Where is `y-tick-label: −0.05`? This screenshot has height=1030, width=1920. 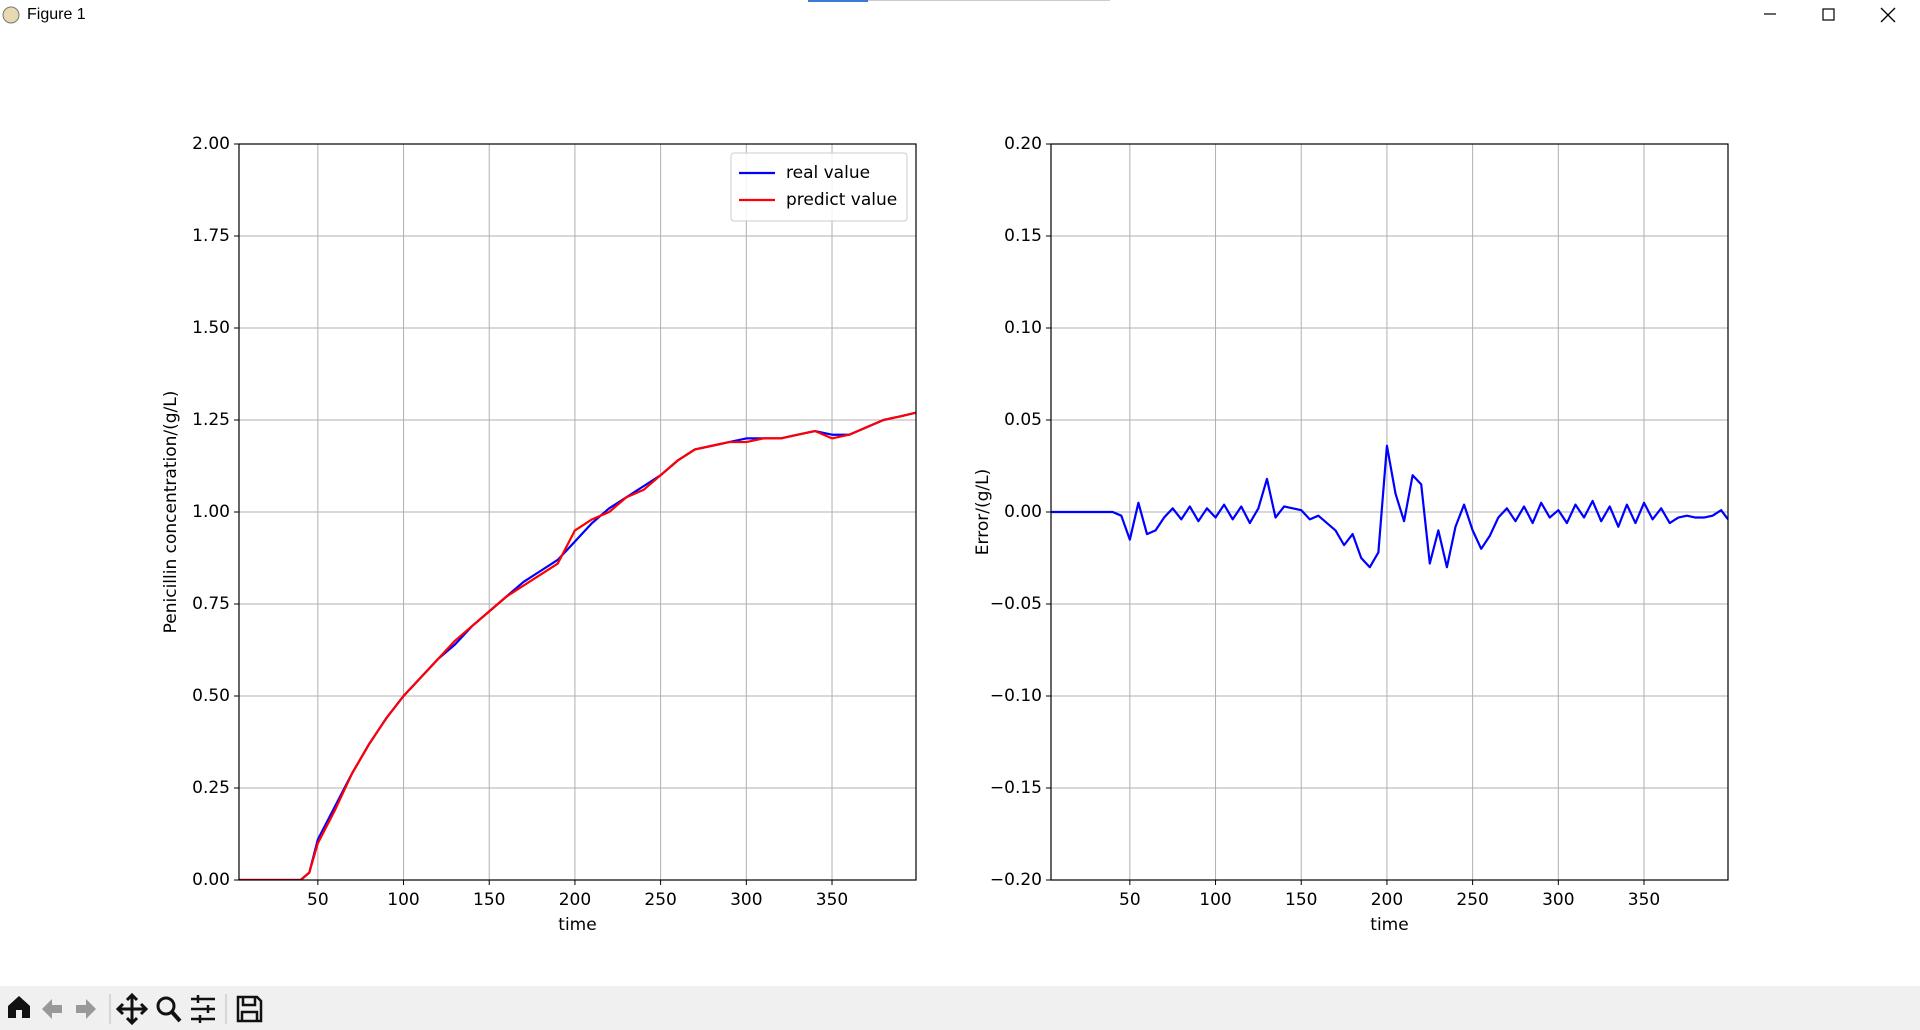 y-tick-label: −0.05 is located at coordinates (1016, 604).